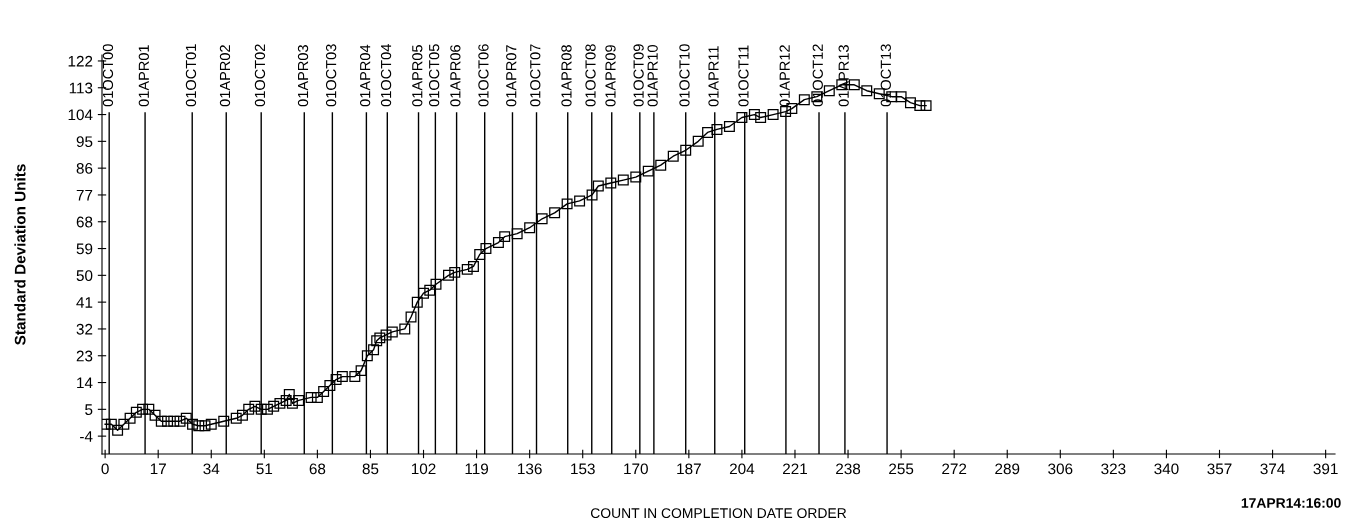  What do you see at coordinates (417, 76) in the screenshot?
I see `ref-line-label: 01APR05` at bounding box center [417, 76].